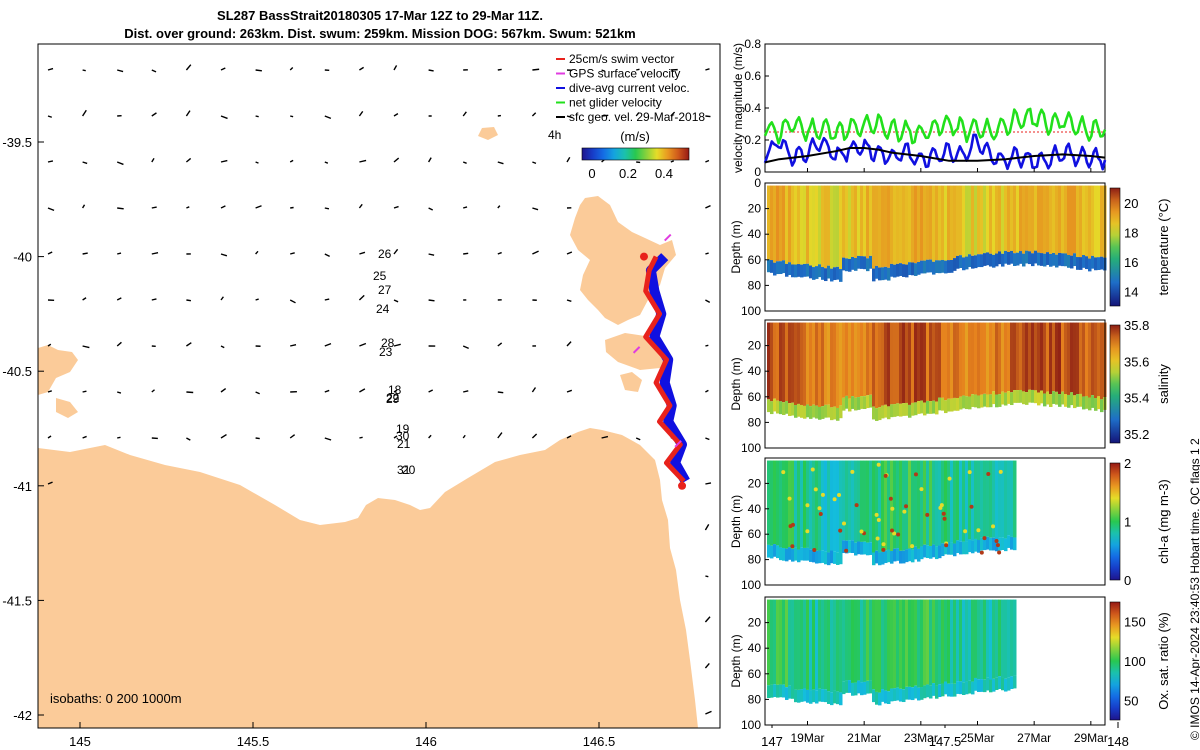 This screenshot has width=1200, height=750. I want to click on heatmap-colorbar-tick: 50, so click(1131, 700).